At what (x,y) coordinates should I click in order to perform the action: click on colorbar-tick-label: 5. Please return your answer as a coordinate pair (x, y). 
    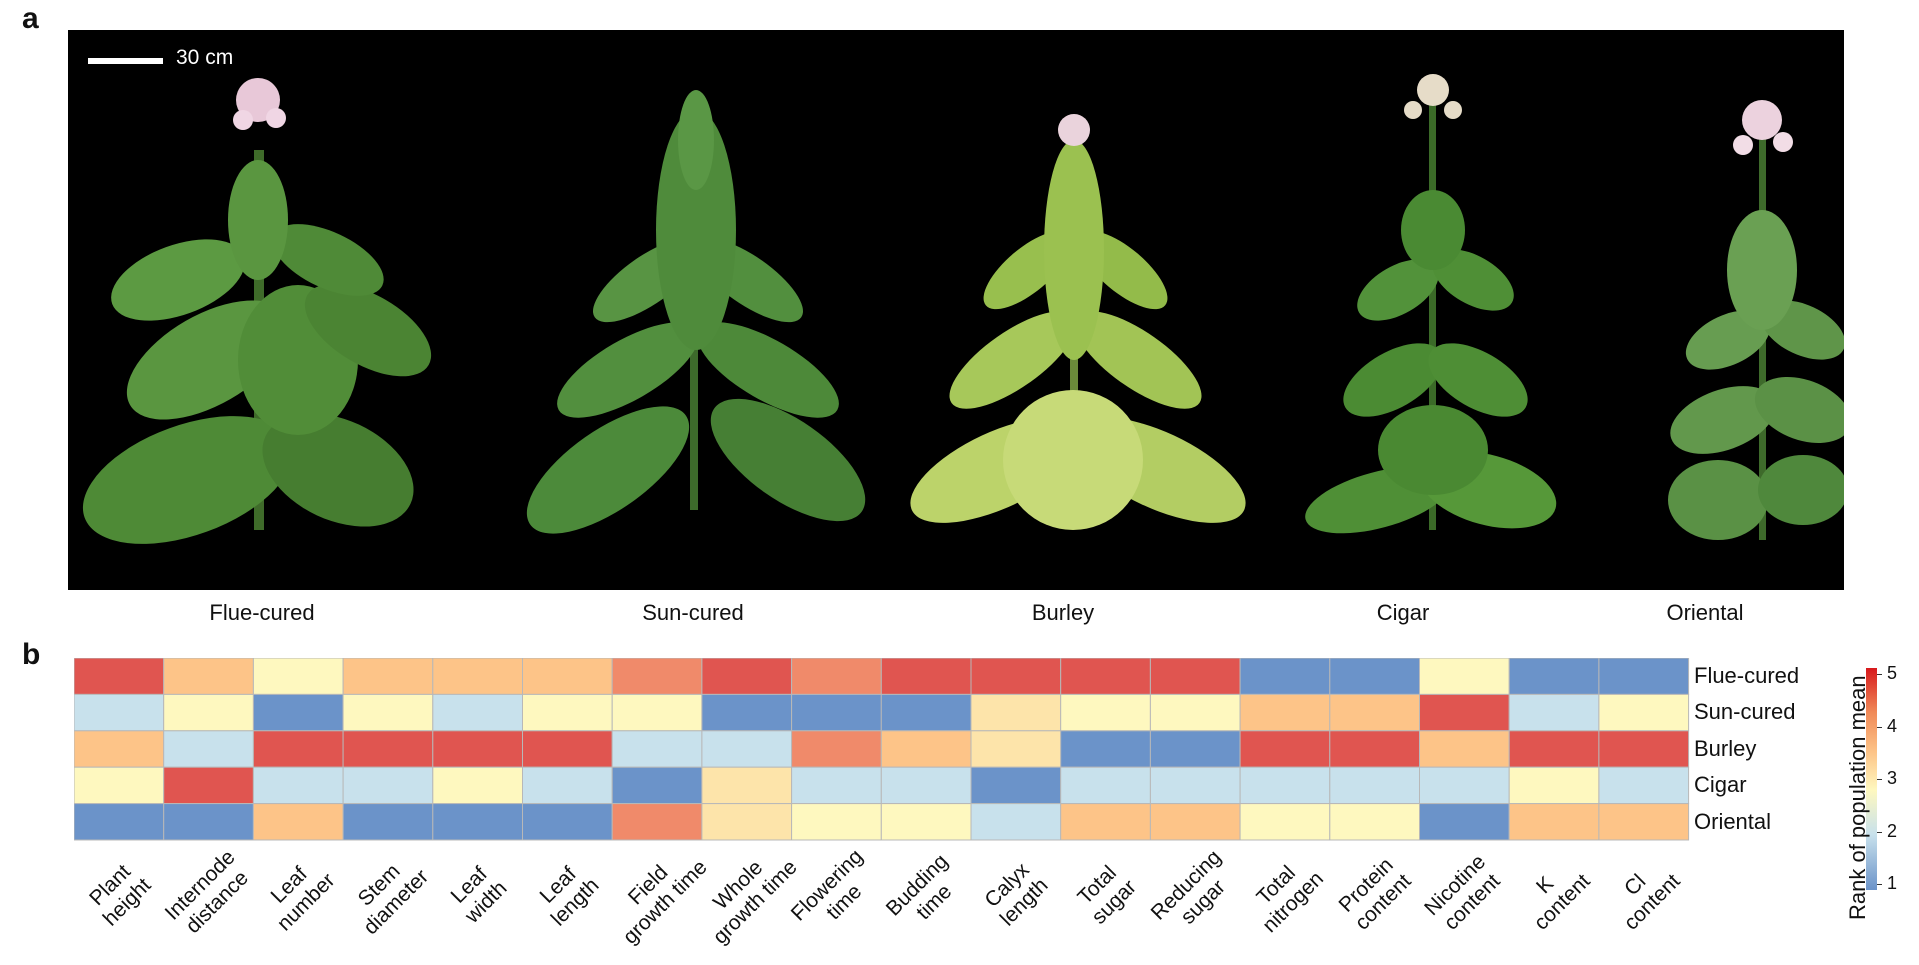
    Looking at the image, I should click on (1892, 673).